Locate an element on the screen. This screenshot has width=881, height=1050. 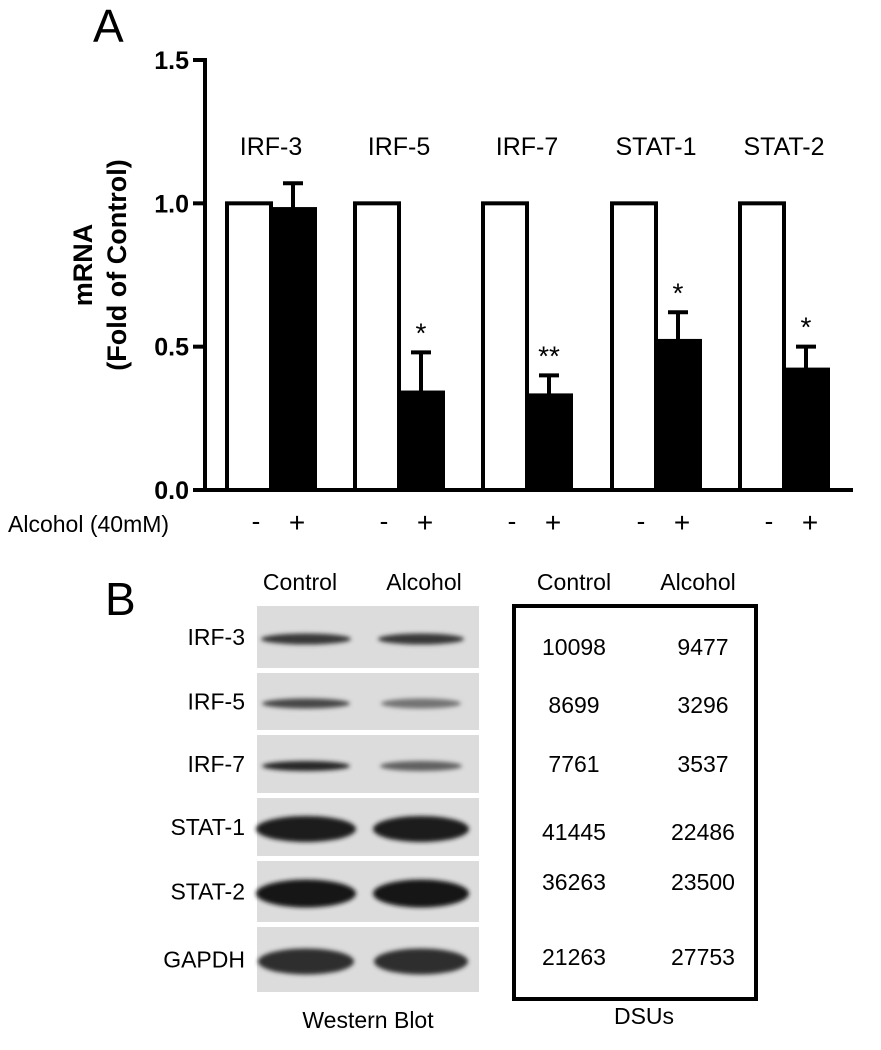
dsu-alcohol-value: 22486 is located at coordinates (703, 832).